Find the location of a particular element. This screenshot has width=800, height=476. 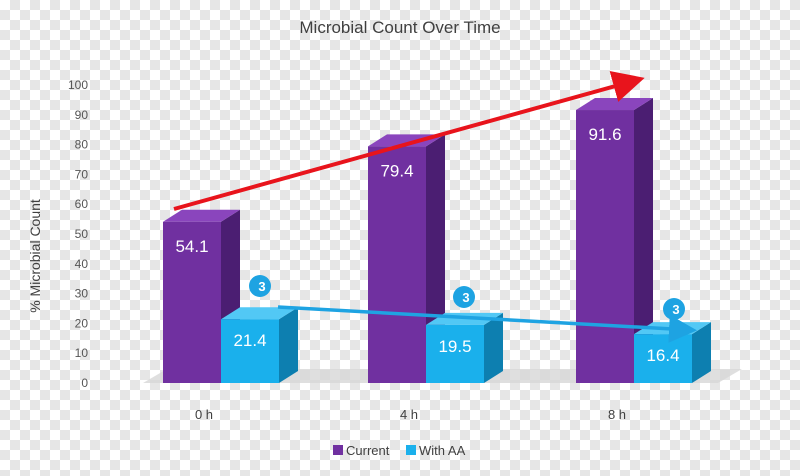

legend-item-with-aa: With AA is located at coordinates (436, 450).